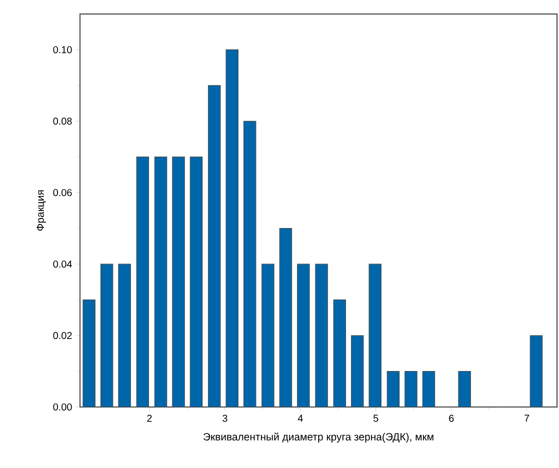 The height and width of the screenshot is (468, 559). I want to click on y-tick-label: 0.10, so click(62, 50).